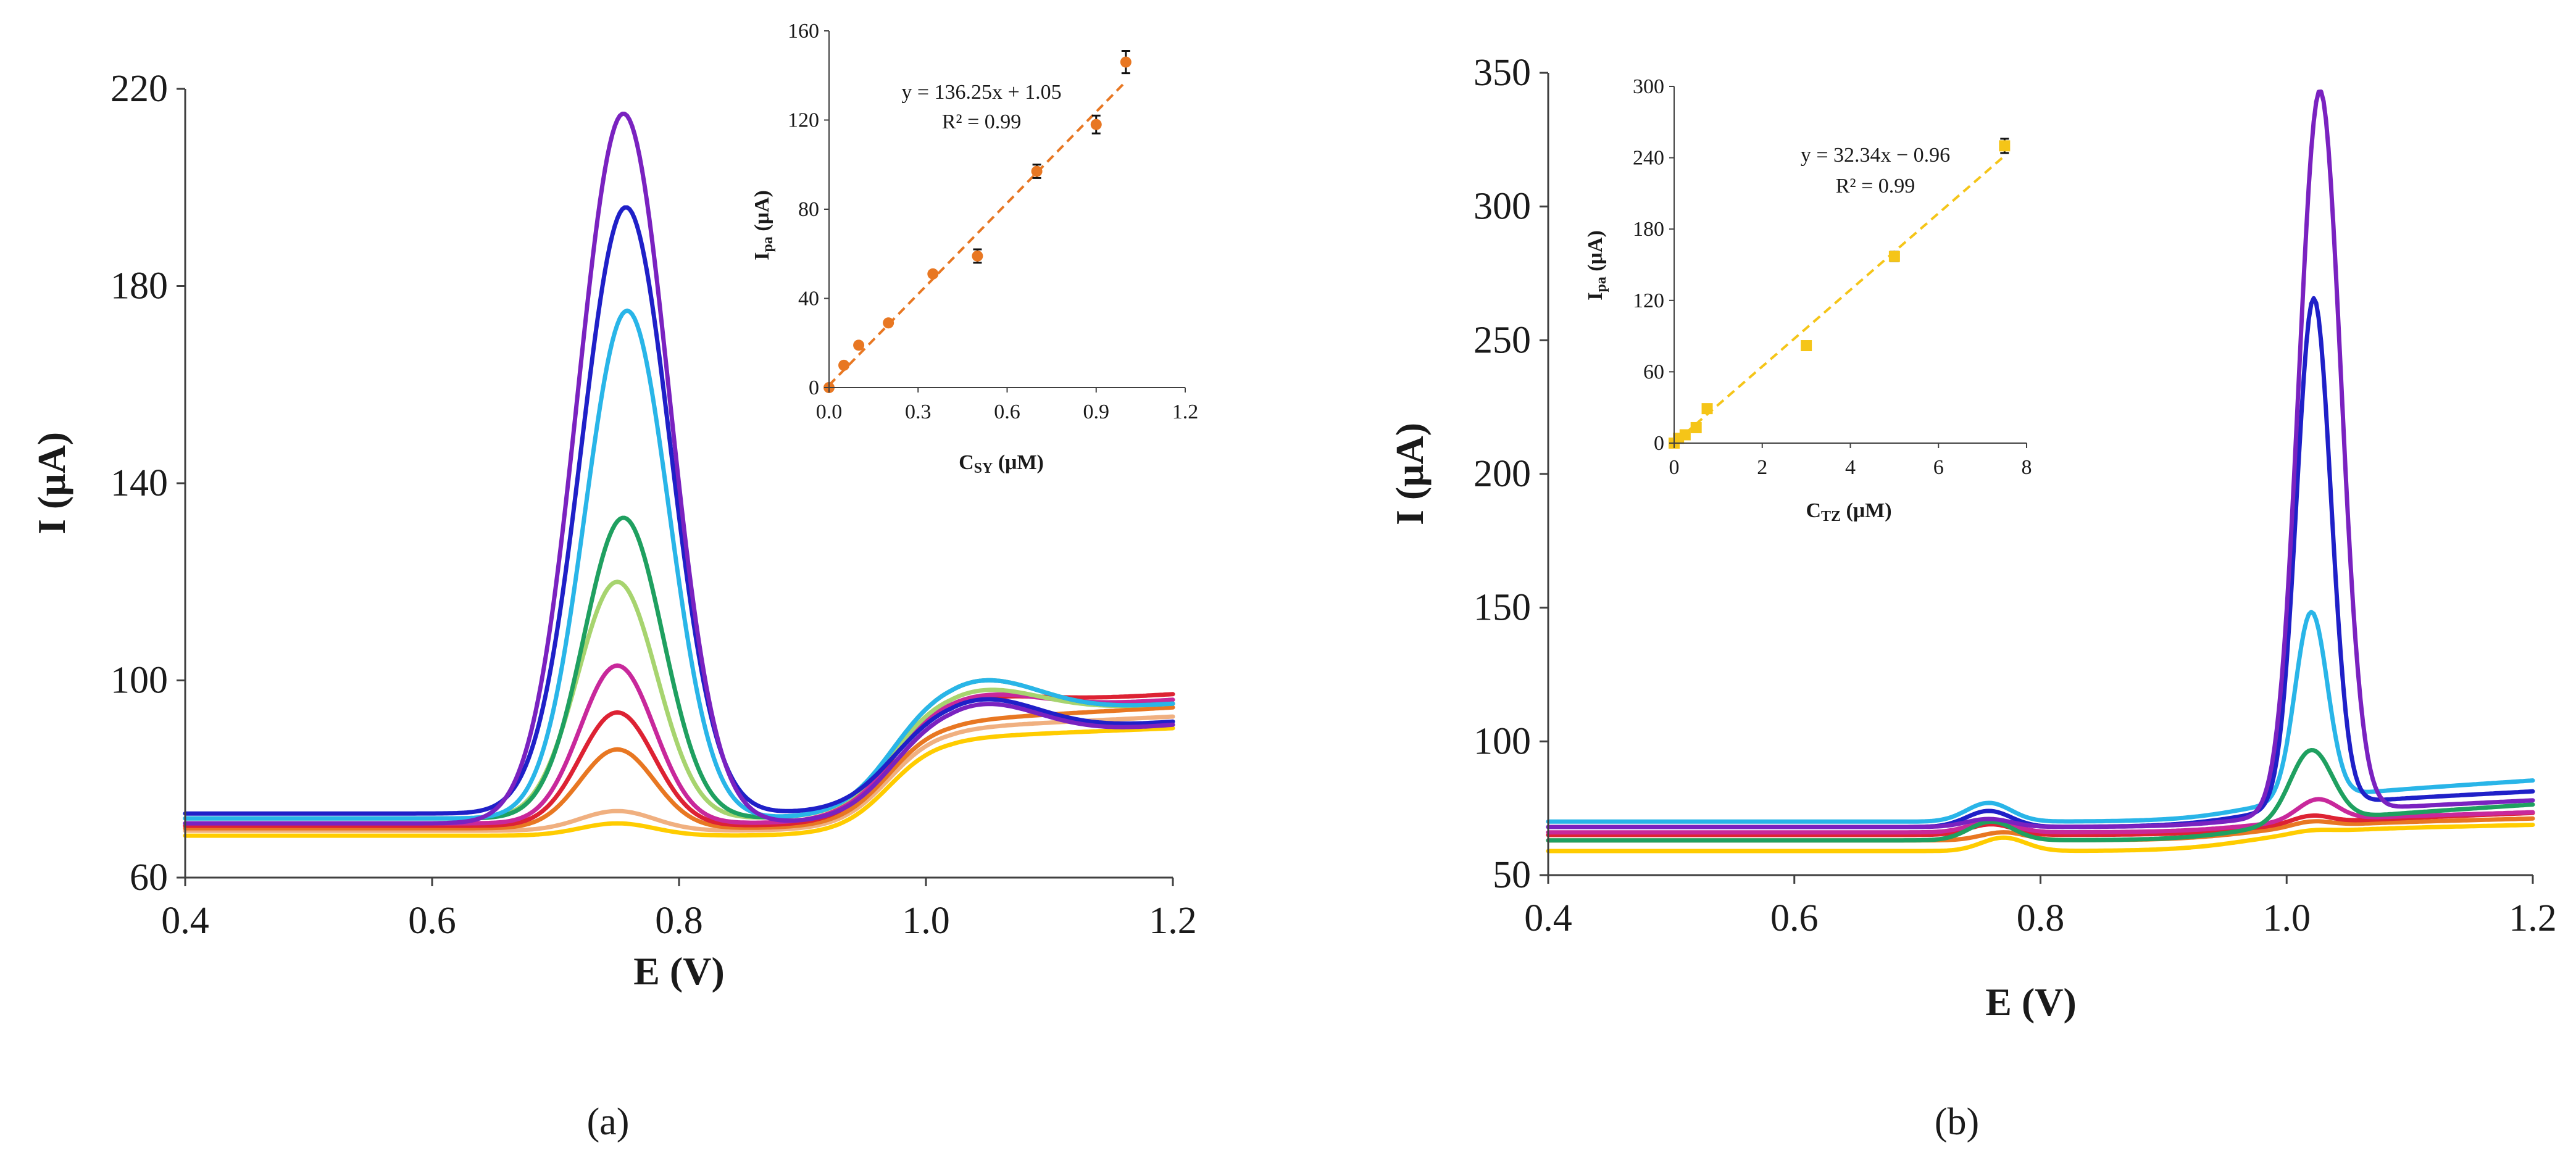 This screenshot has width=2576, height=1159. What do you see at coordinates (139, 286) in the screenshot?
I see `panel-a-y-tick-label: 180` at bounding box center [139, 286].